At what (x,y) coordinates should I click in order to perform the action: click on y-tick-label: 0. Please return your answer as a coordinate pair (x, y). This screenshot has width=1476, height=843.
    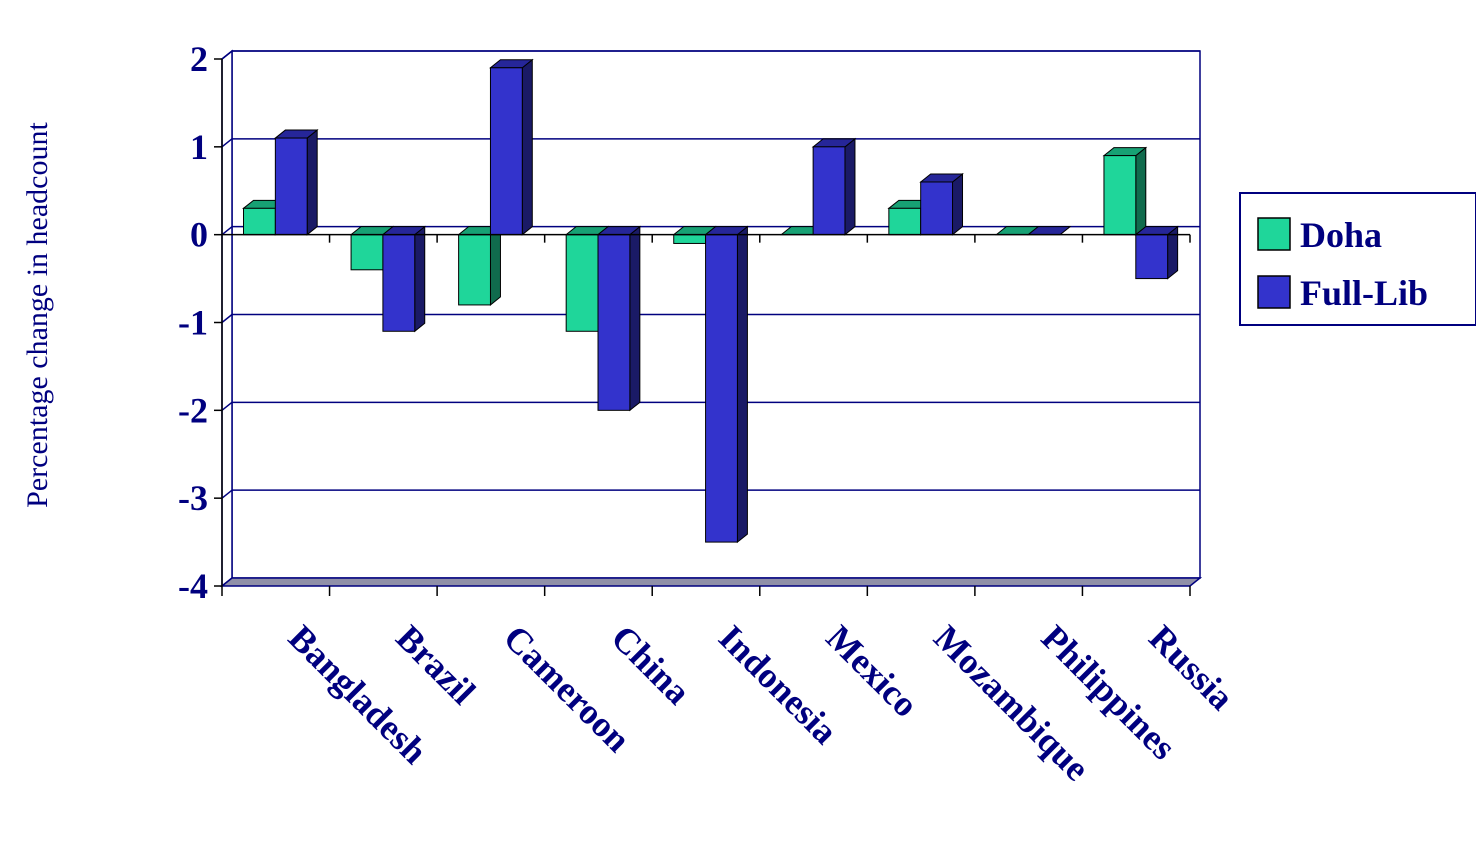
    Looking at the image, I should click on (199, 235).